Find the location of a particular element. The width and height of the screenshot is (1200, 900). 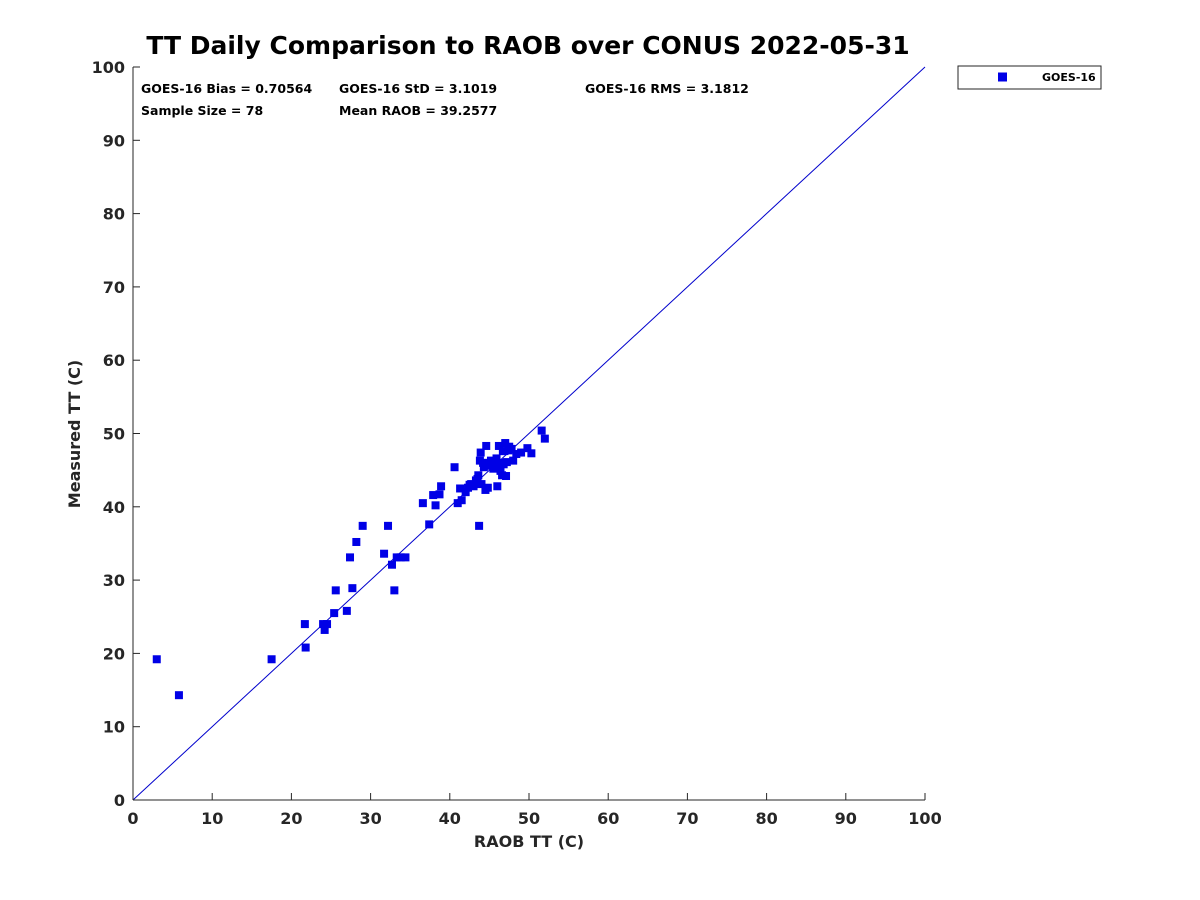

y-axis-ticks: 0 10 20 30 40 50 60 70 80 90 100 is located at coordinates (116, 434).